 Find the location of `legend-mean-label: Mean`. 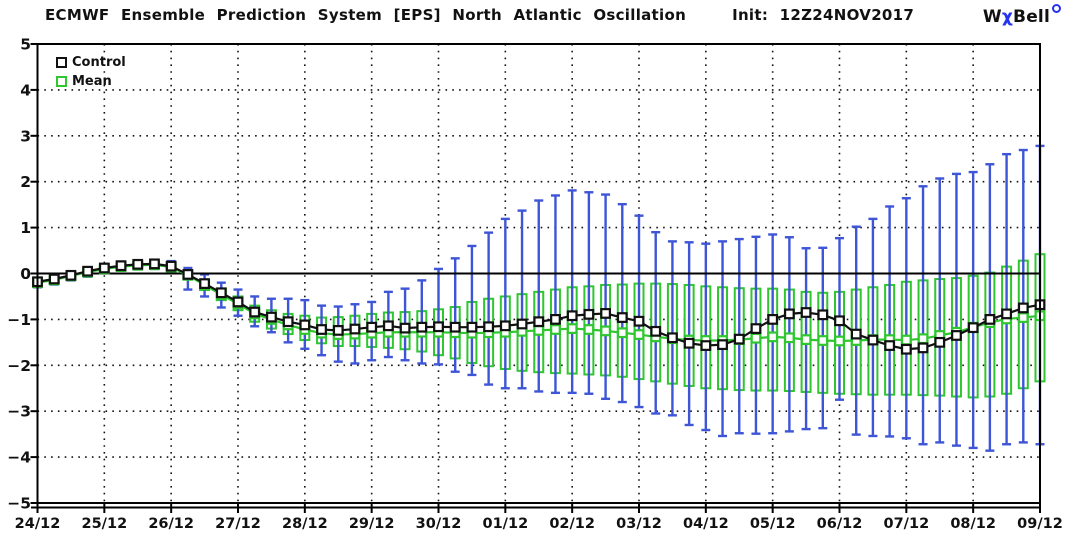

legend-mean-label: Mean is located at coordinates (92, 81).